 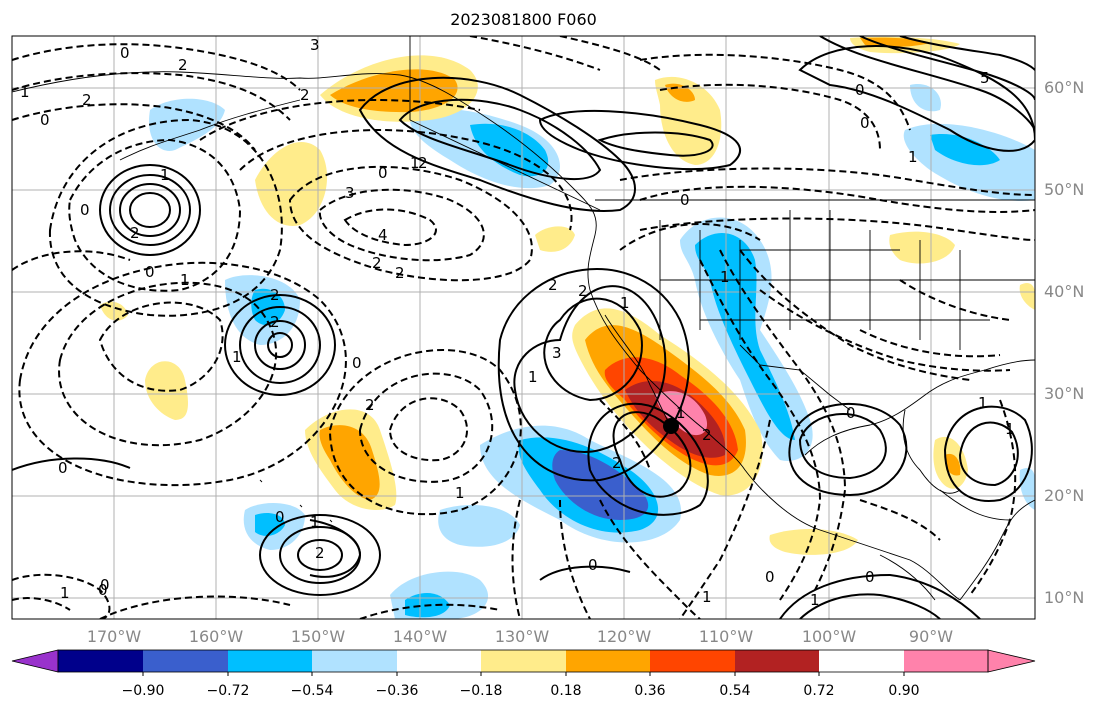 I want to click on lon-label: 120°W, so click(x=624, y=636).